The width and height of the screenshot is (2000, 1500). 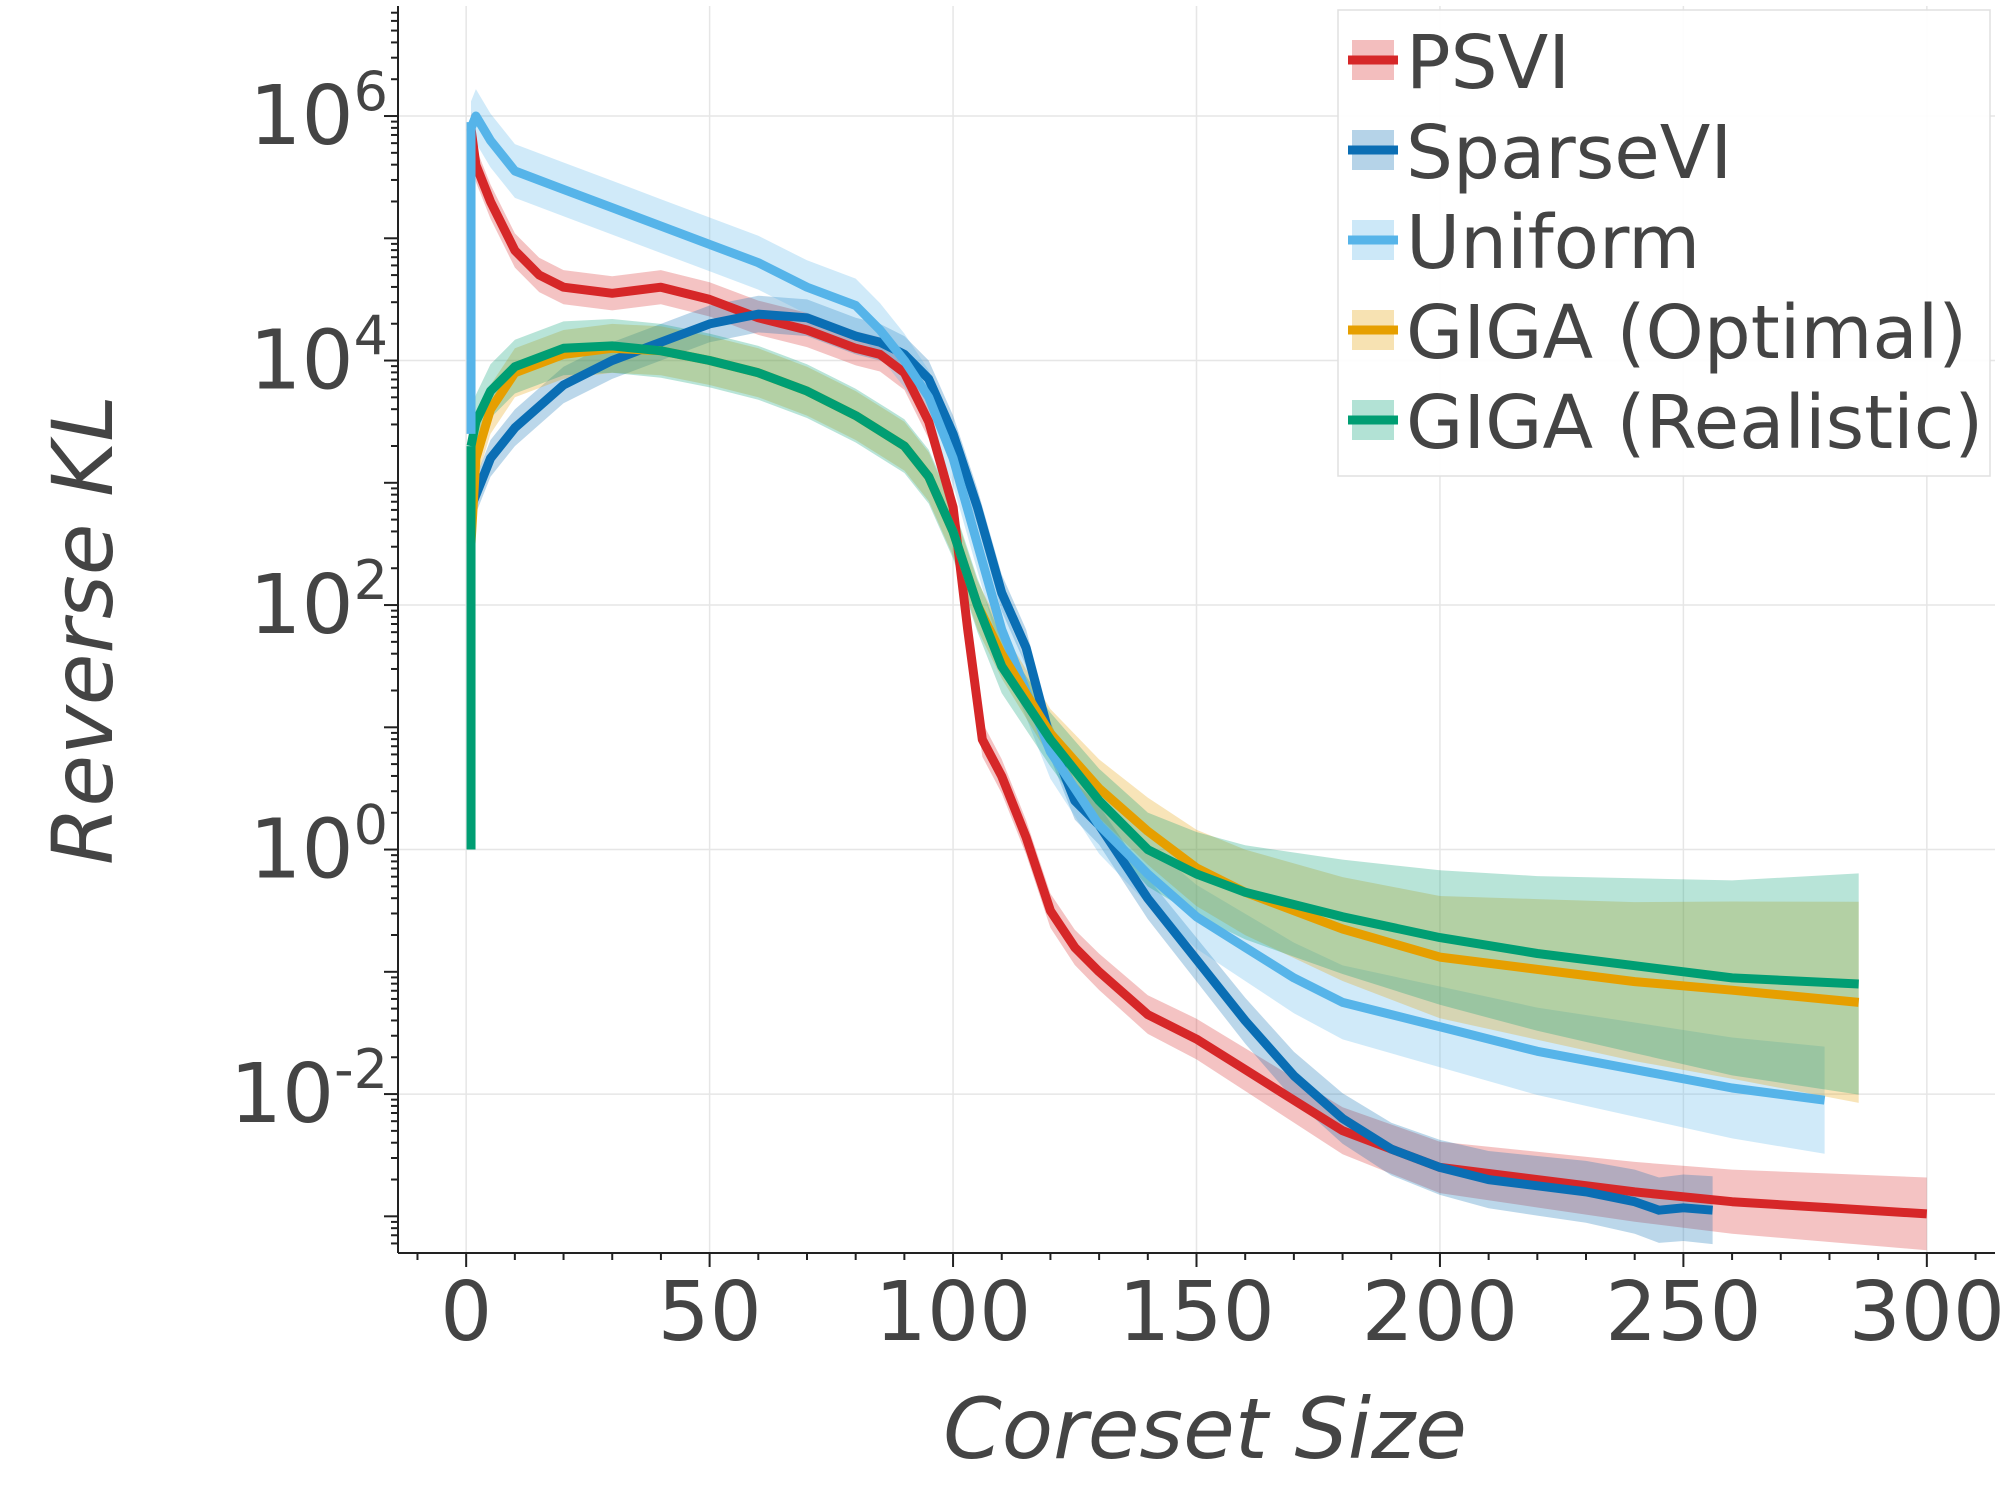 I want to click on x-tick-label: 250, so click(x=1683, y=1312).